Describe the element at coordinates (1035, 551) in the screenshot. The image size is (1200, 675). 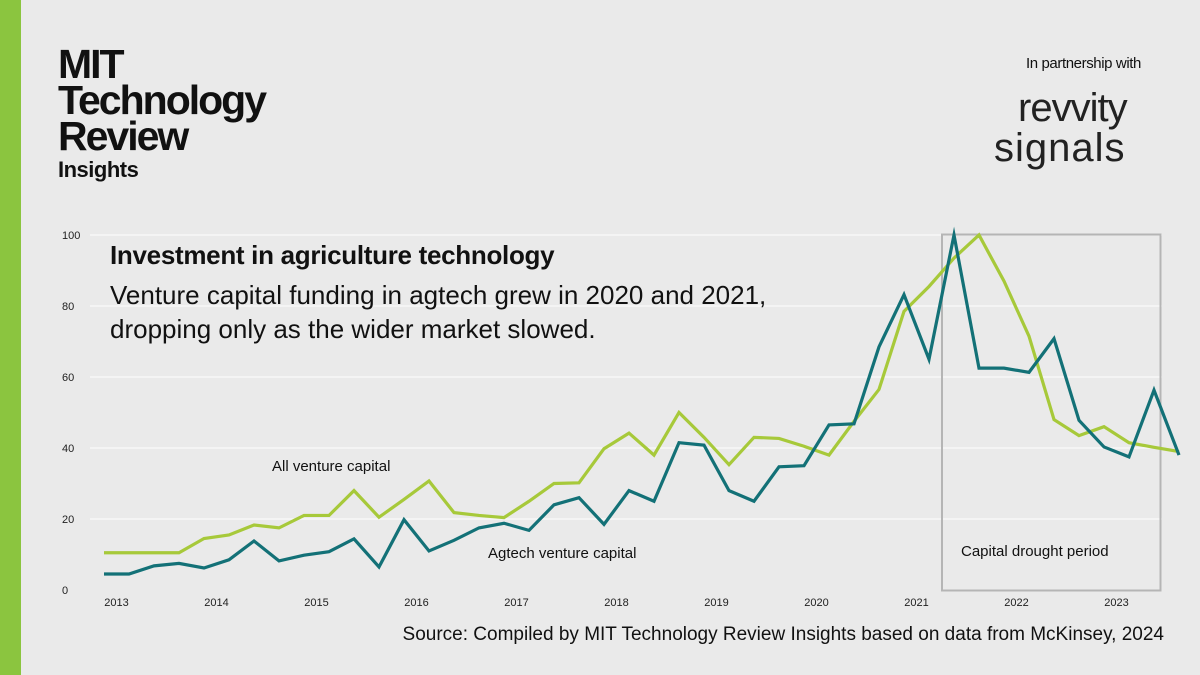
I see `annotation-capital-drought: Capital drought period` at that location.